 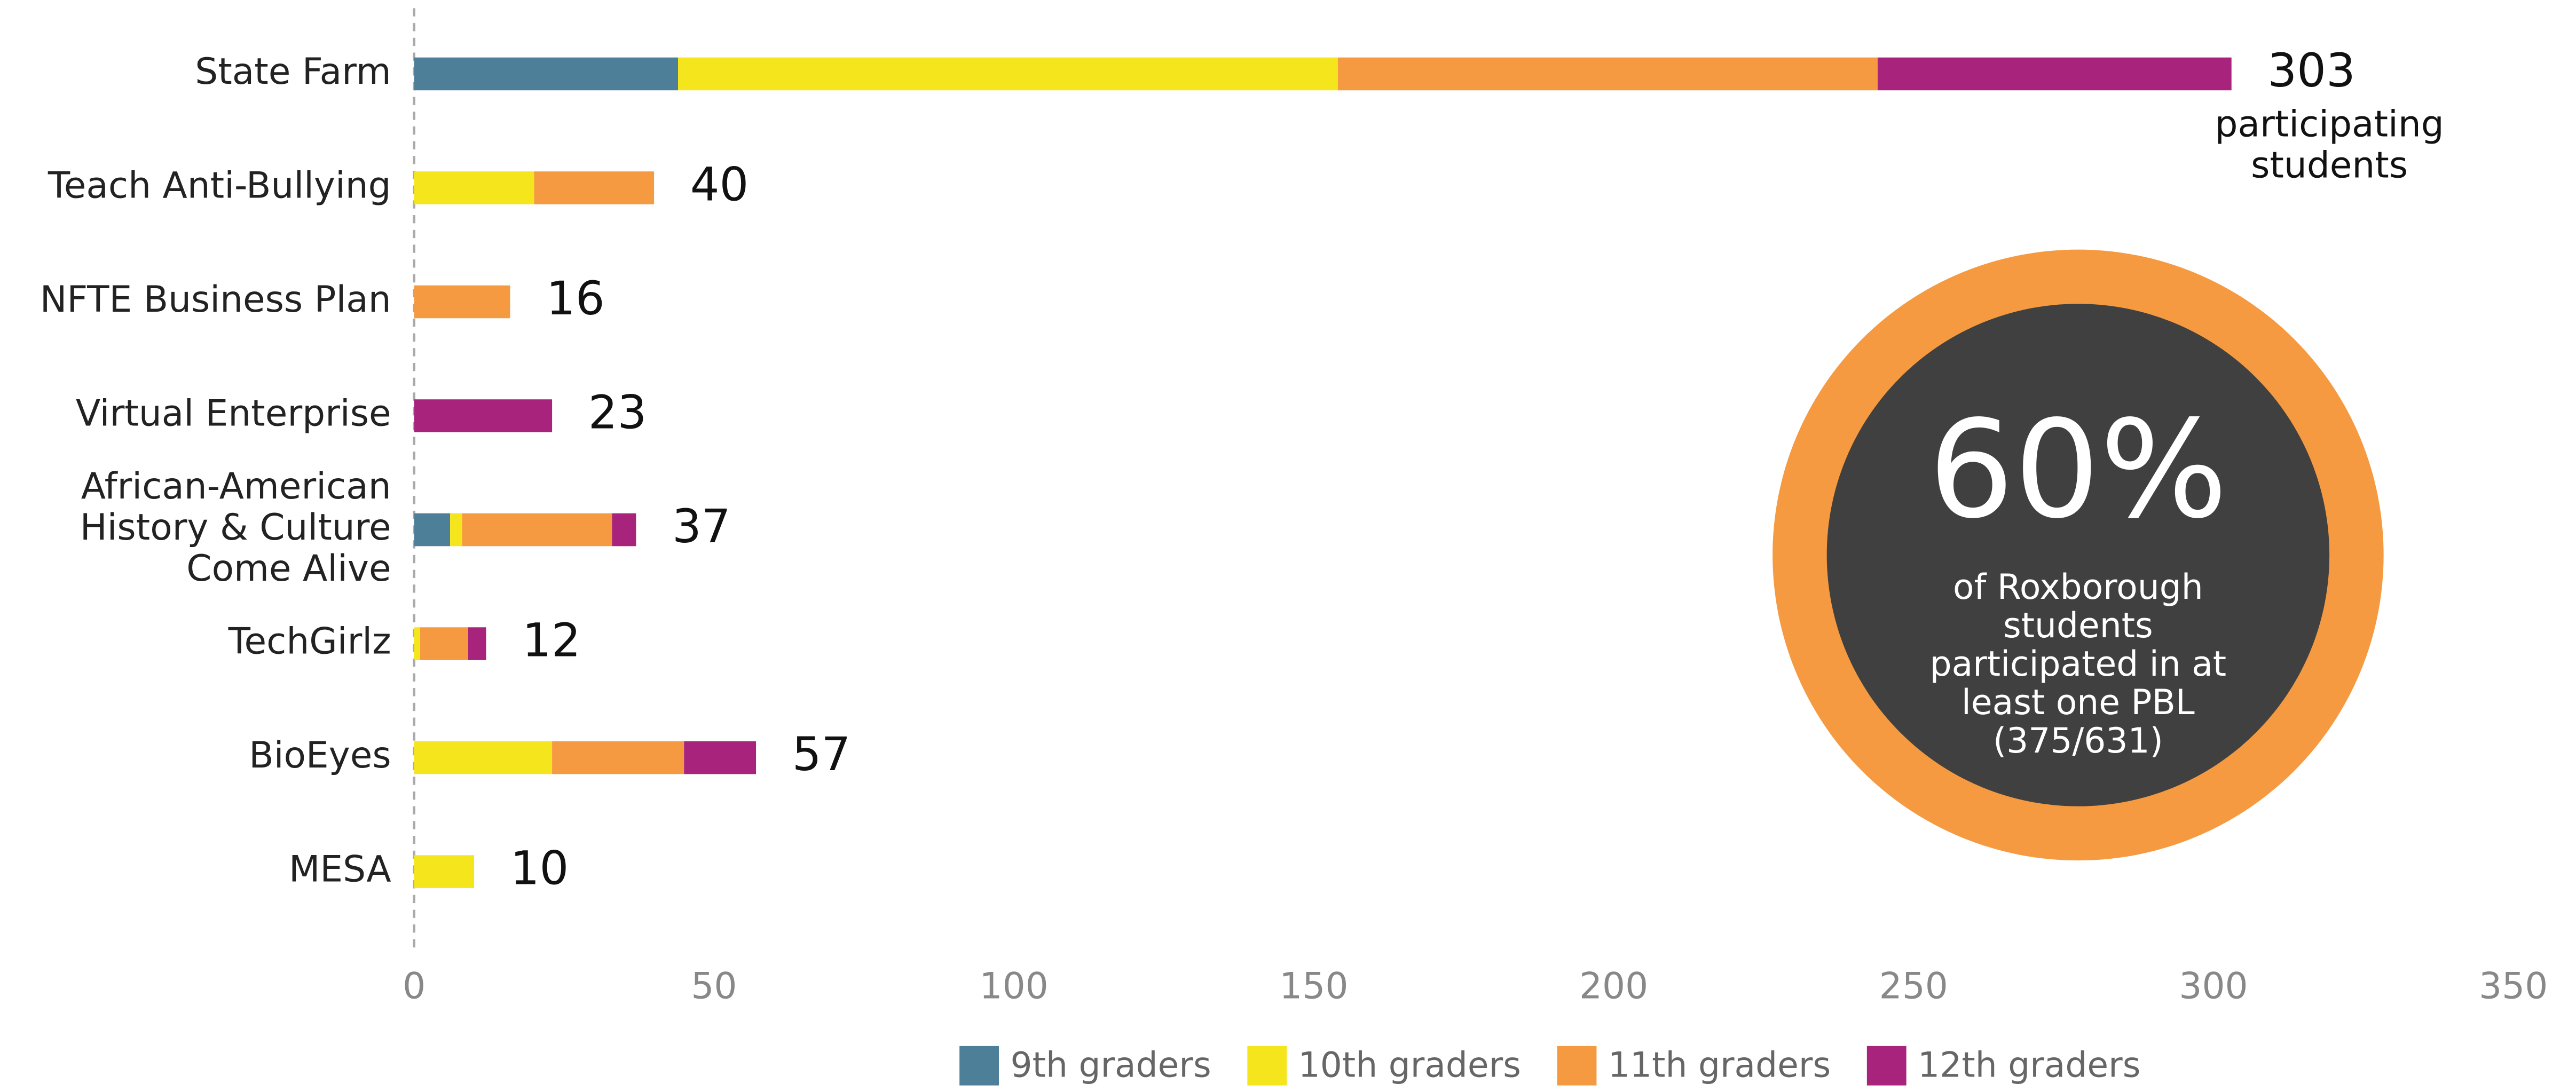 I want to click on category-label: NFTE Business Plan, so click(x=215, y=299).